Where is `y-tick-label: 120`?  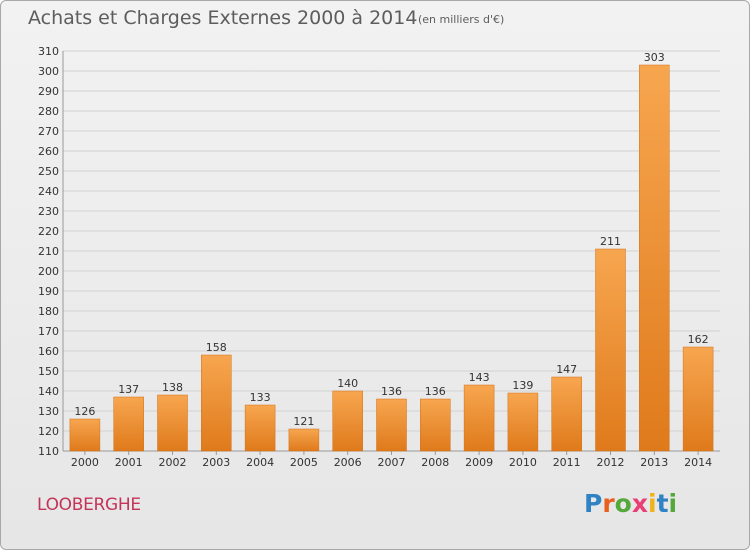 y-tick-label: 120 is located at coordinates (48, 431).